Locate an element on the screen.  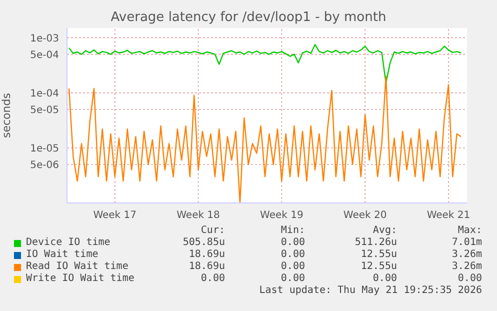
y-tick-label: 1e-03 is located at coordinates (44, 38).